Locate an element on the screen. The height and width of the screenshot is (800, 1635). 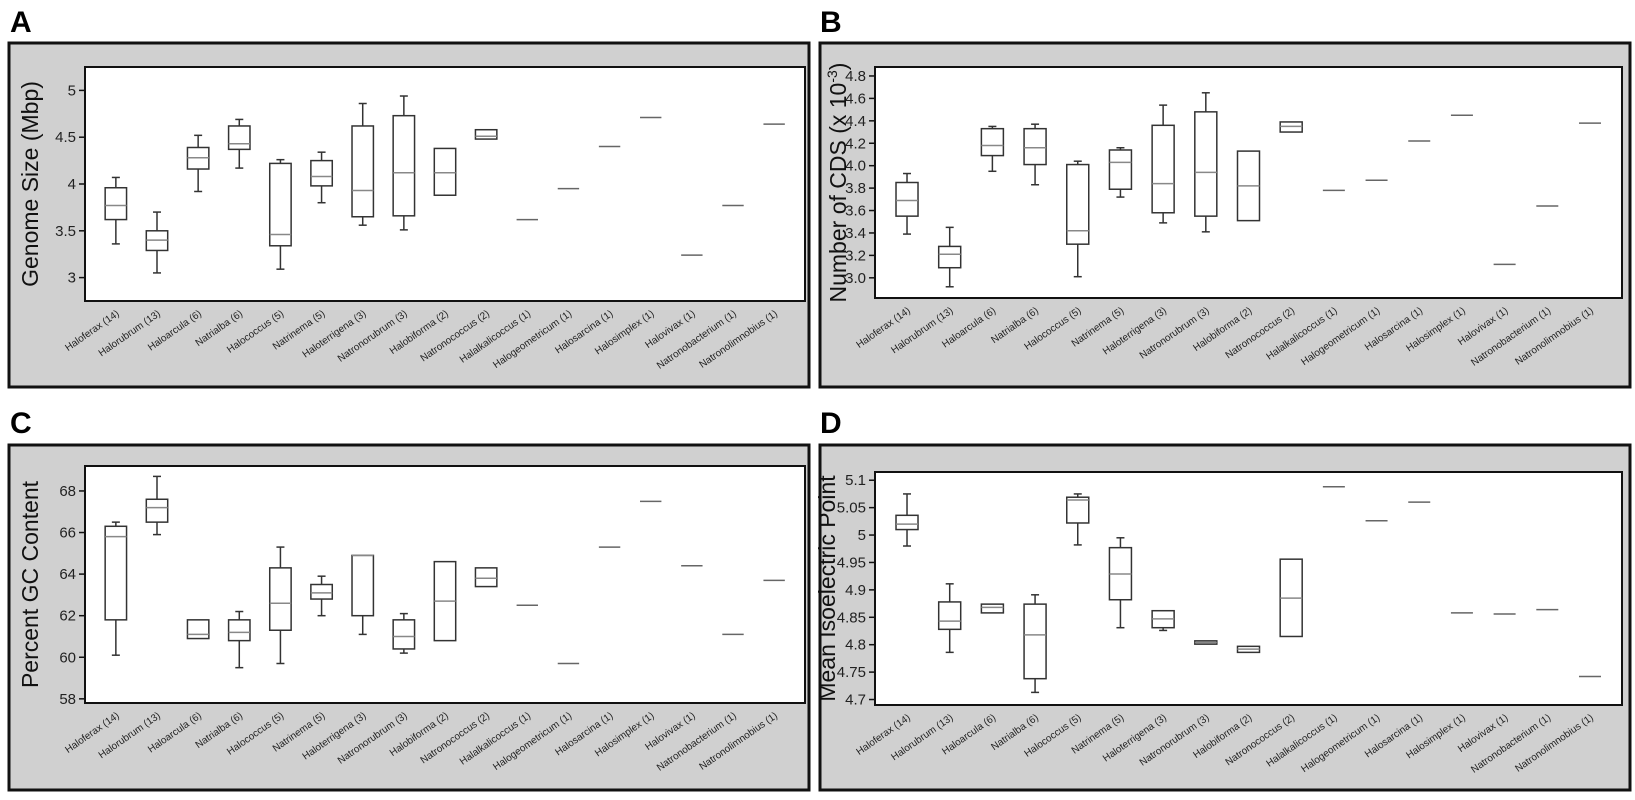
y-axis-label: Number of CDS (x 10-3) is located at coordinates (837, 183).